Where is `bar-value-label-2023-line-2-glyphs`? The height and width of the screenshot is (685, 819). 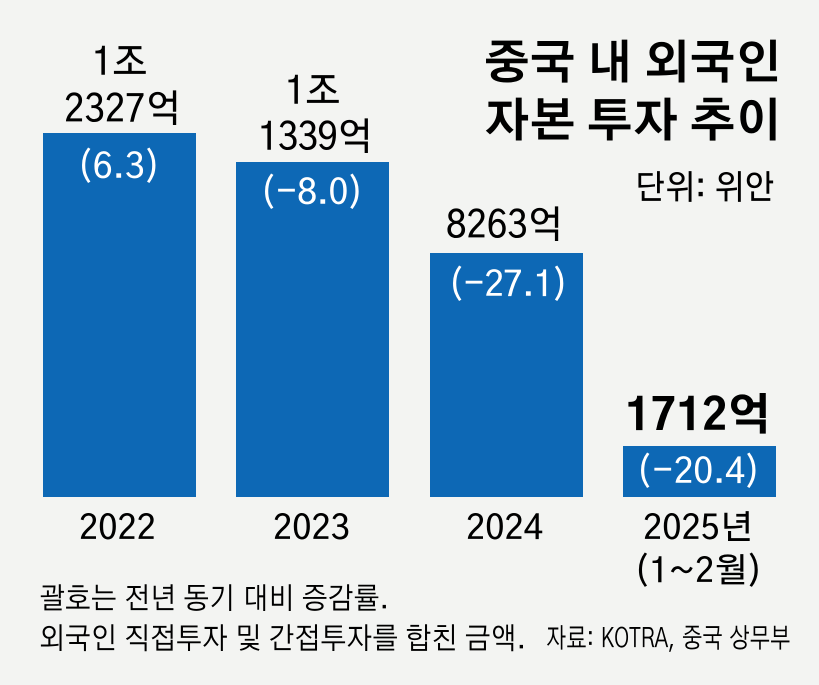
bar-value-label-2023-line-2-glyphs is located at coordinates (314, 135).